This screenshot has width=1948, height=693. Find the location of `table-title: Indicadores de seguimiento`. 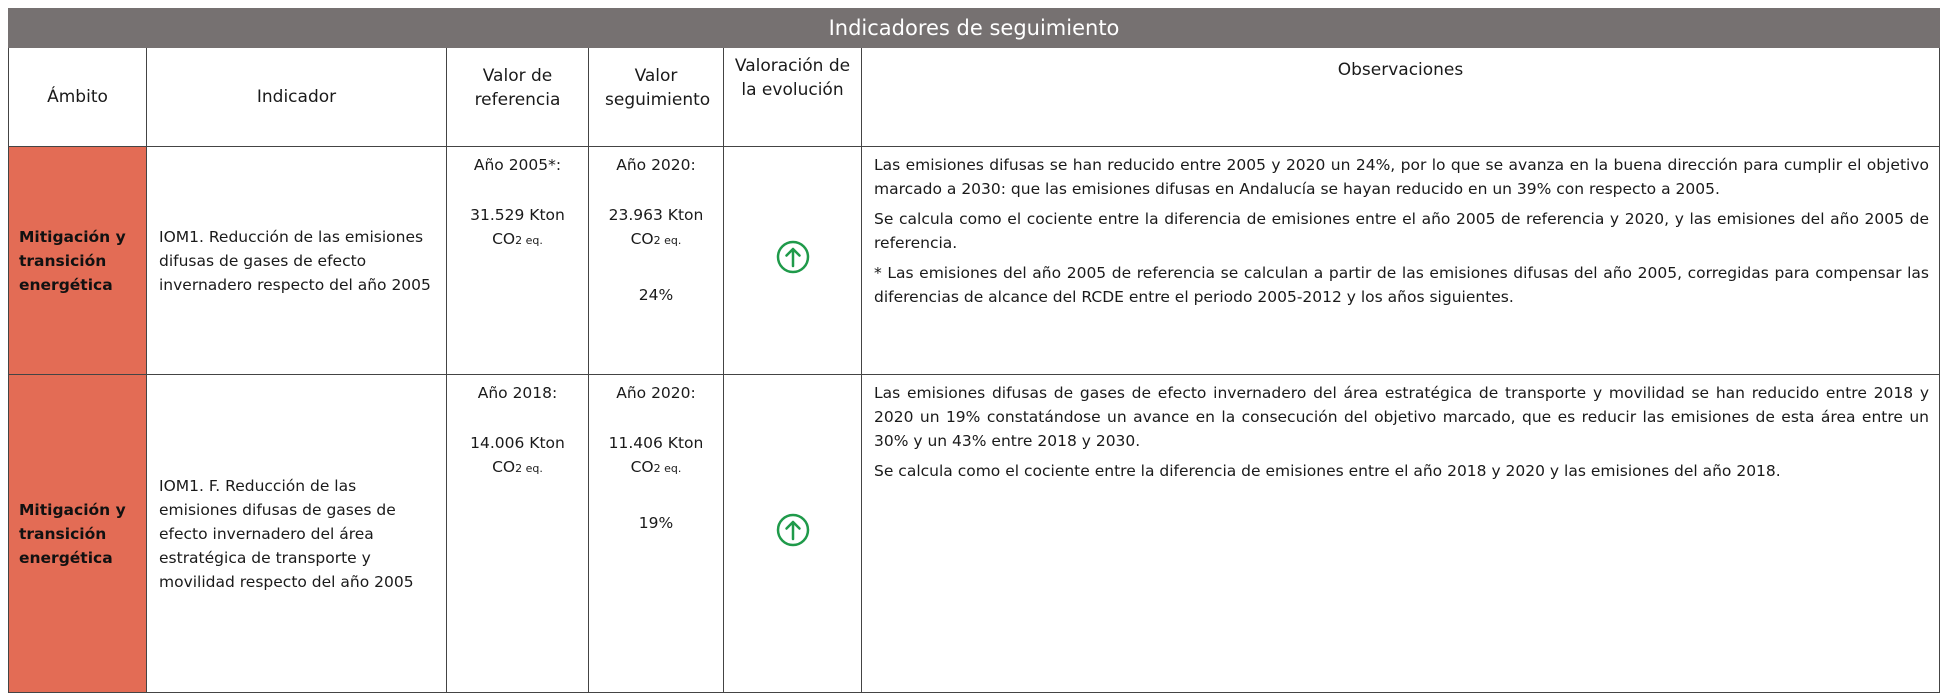

table-title: Indicadores de seguimiento is located at coordinates (974, 28).